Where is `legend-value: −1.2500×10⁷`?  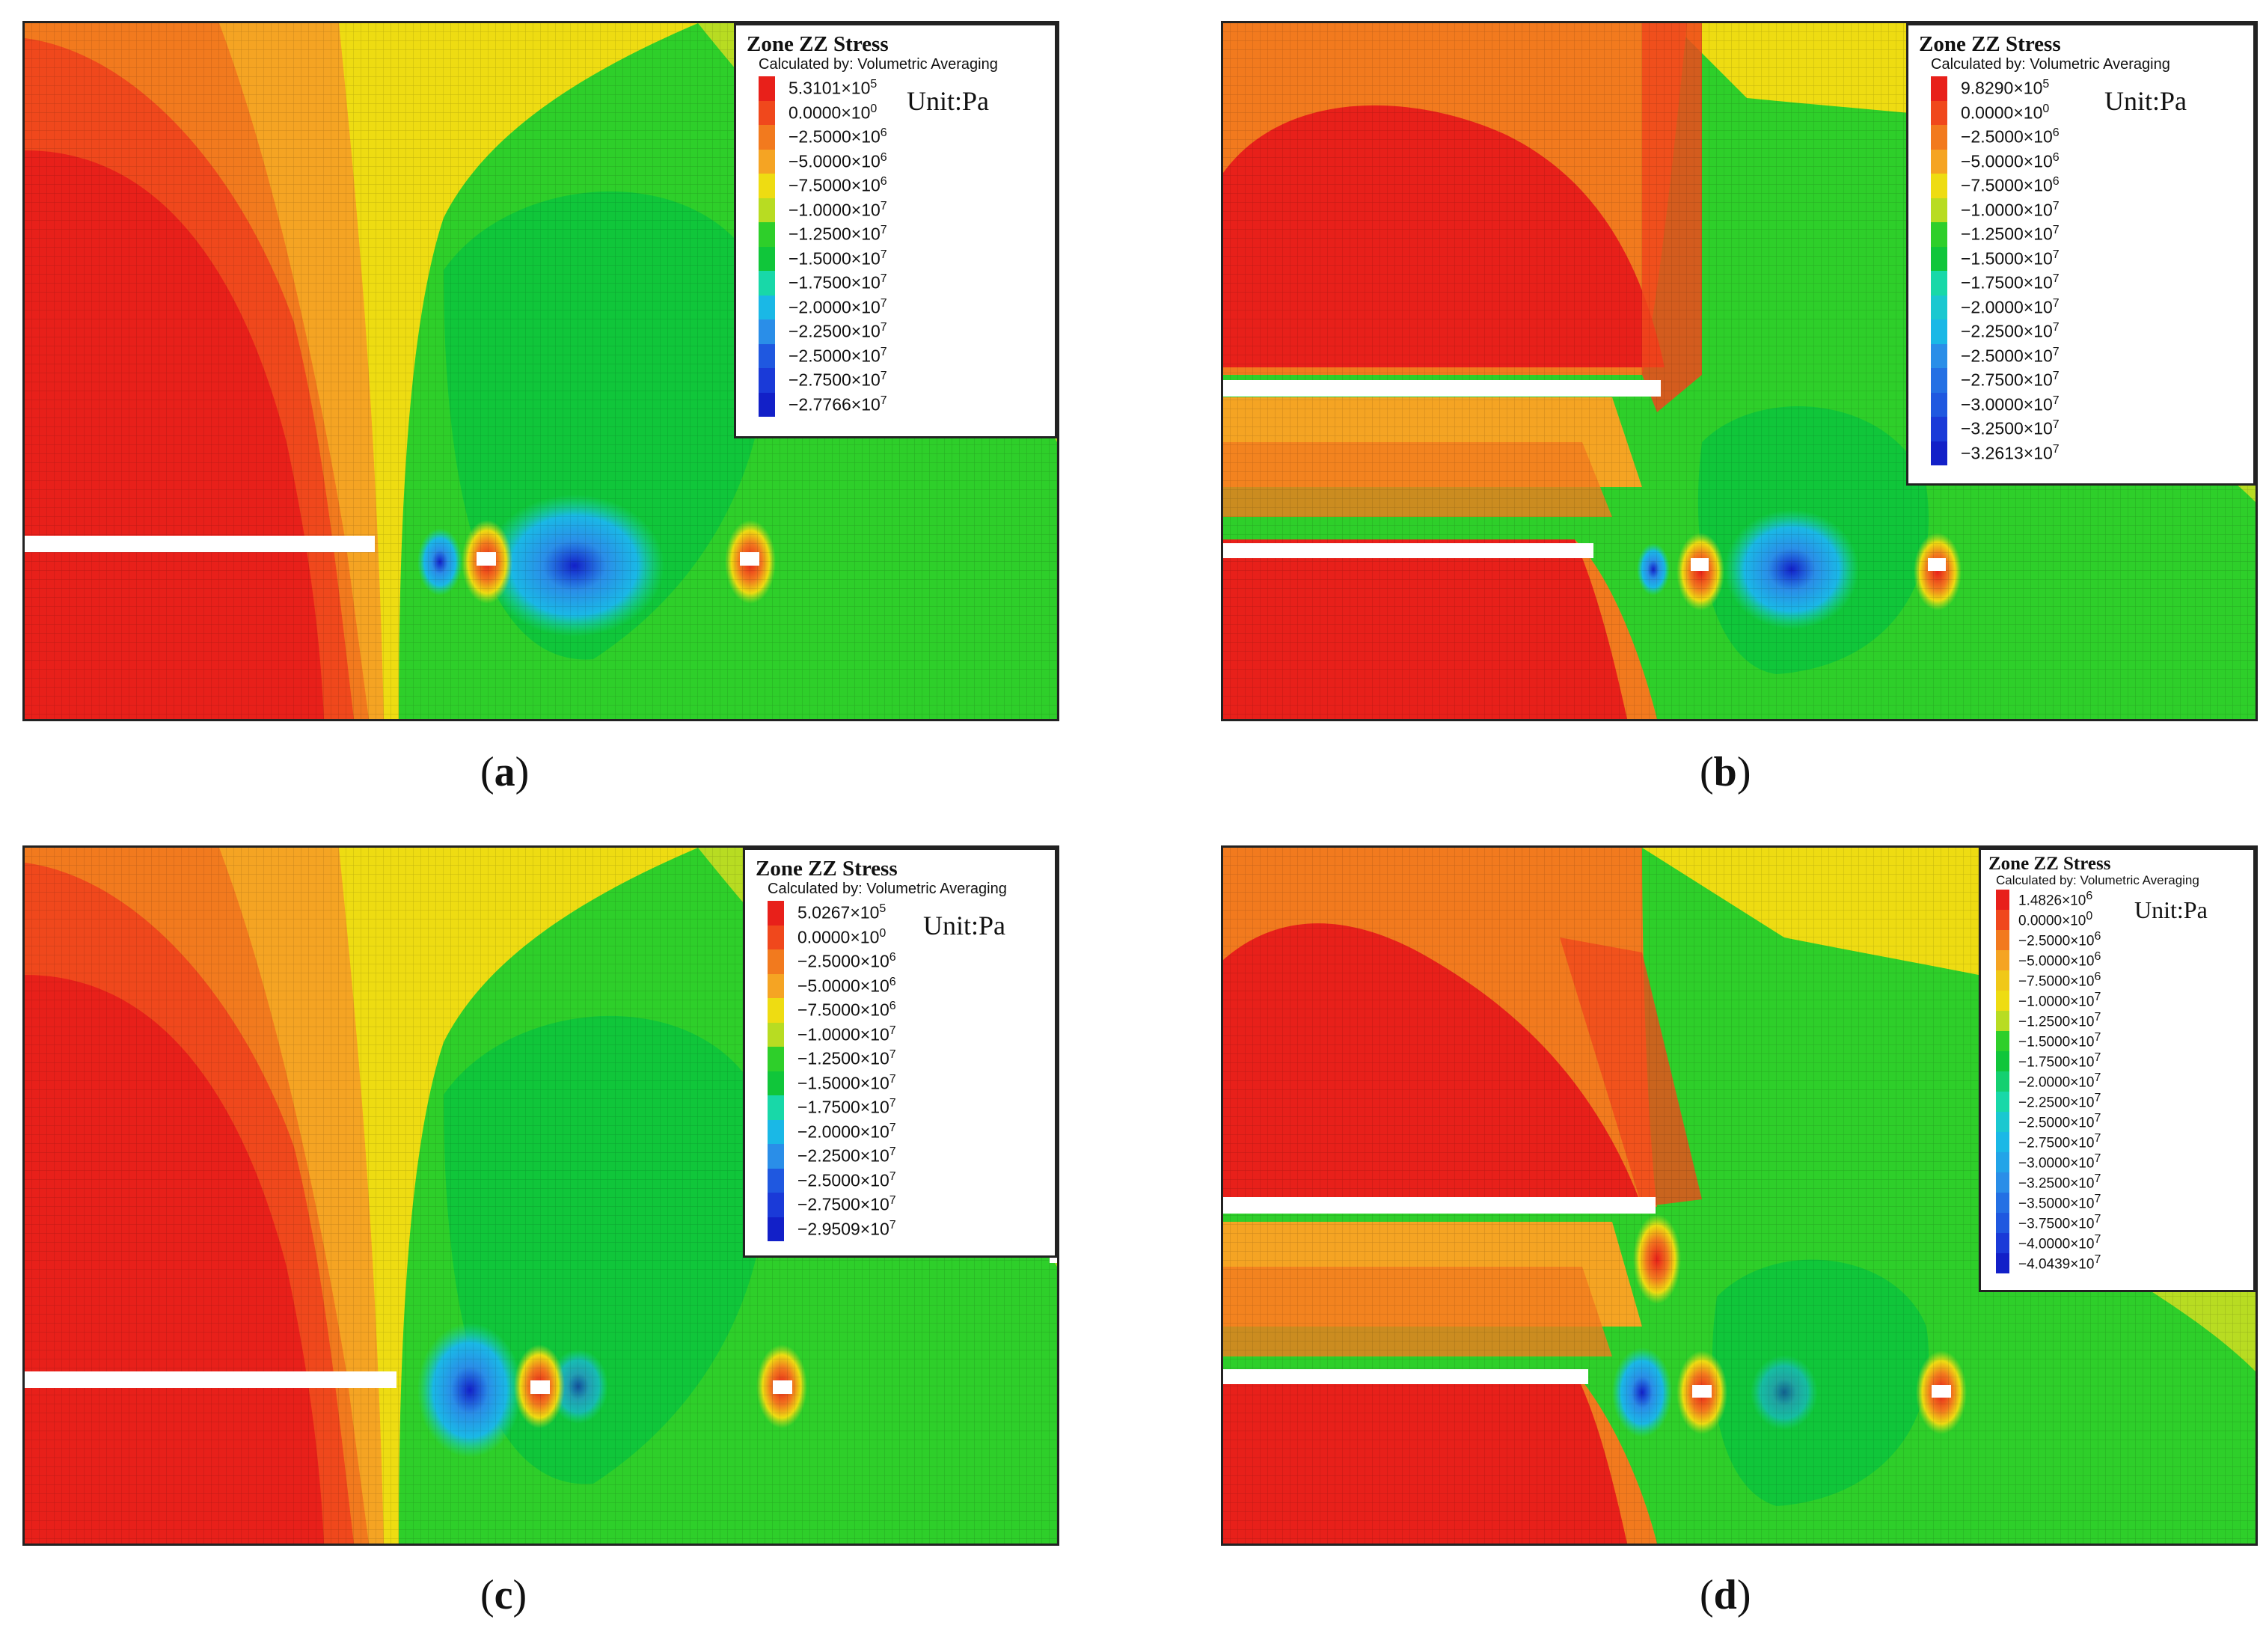 legend-value: −1.2500×10⁷ is located at coordinates (2059, 1020).